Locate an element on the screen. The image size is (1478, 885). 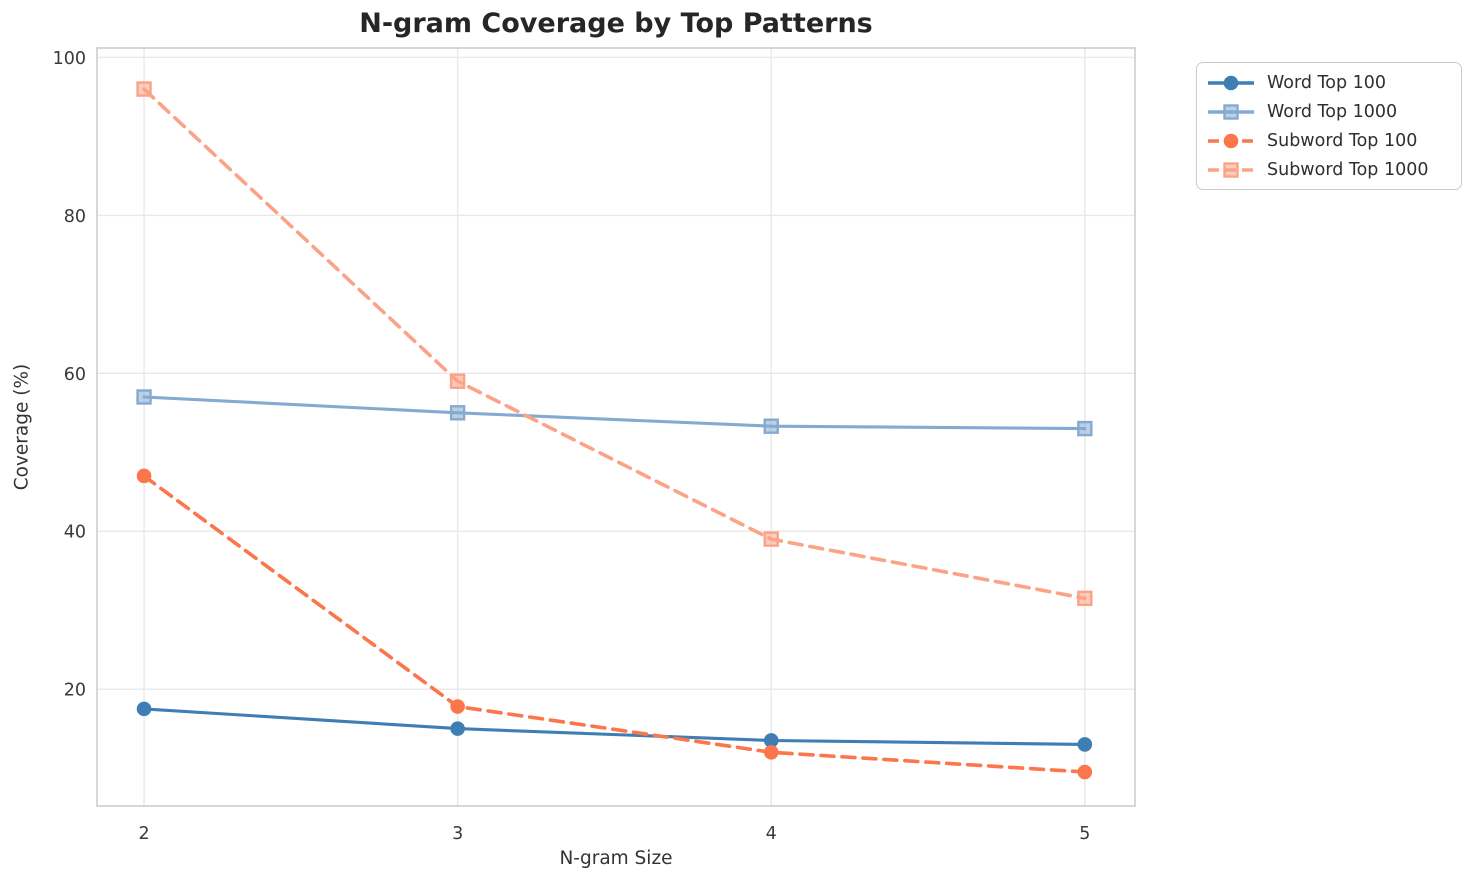
legend-item-word-top-100: Word Top 100 is located at coordinates (1330, 82).